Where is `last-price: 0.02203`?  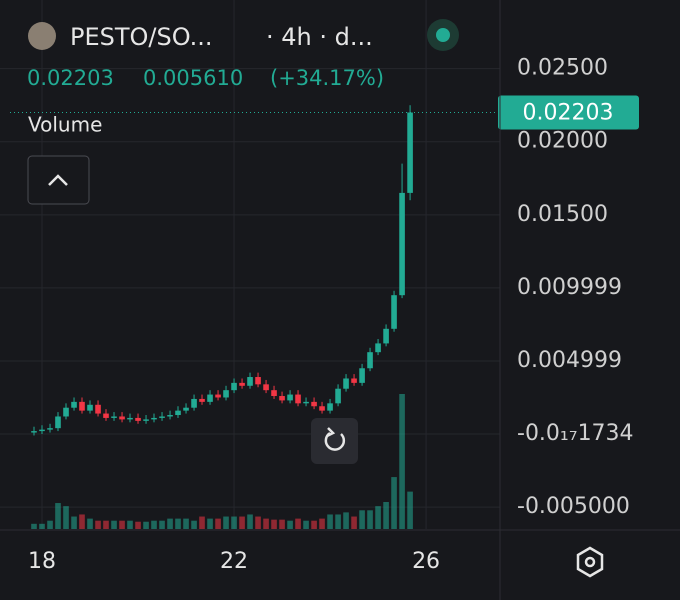
last-price: 0.02203 is located at coordinates (70, 78).